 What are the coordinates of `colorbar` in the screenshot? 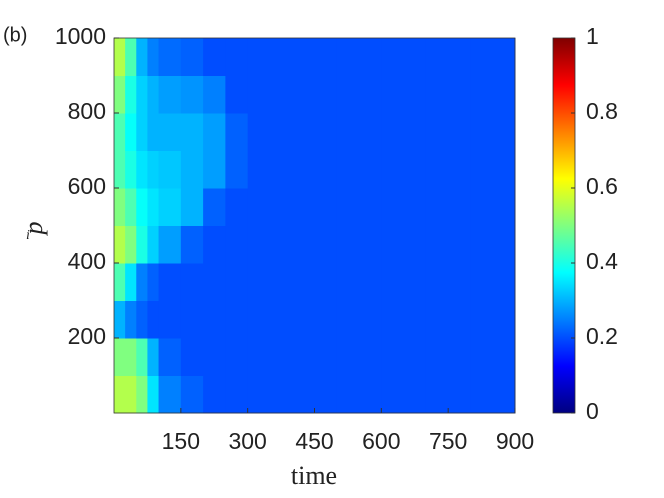 It's located at (564, 225).